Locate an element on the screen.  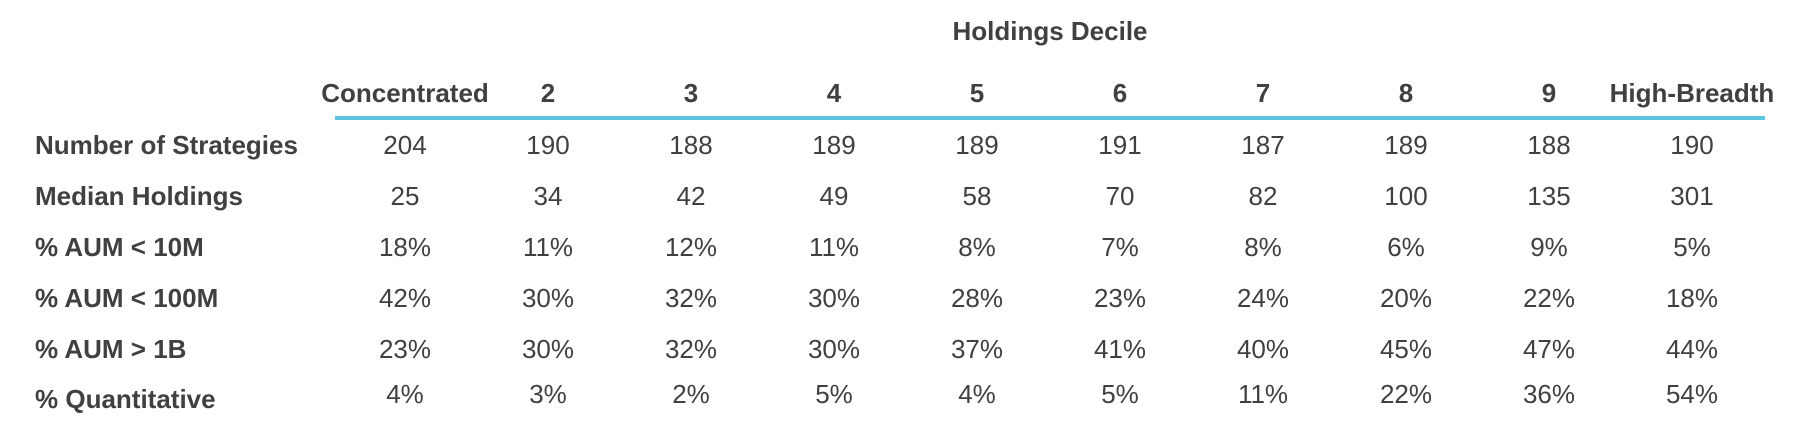
header-divider is located at coordinates (1050, 118).